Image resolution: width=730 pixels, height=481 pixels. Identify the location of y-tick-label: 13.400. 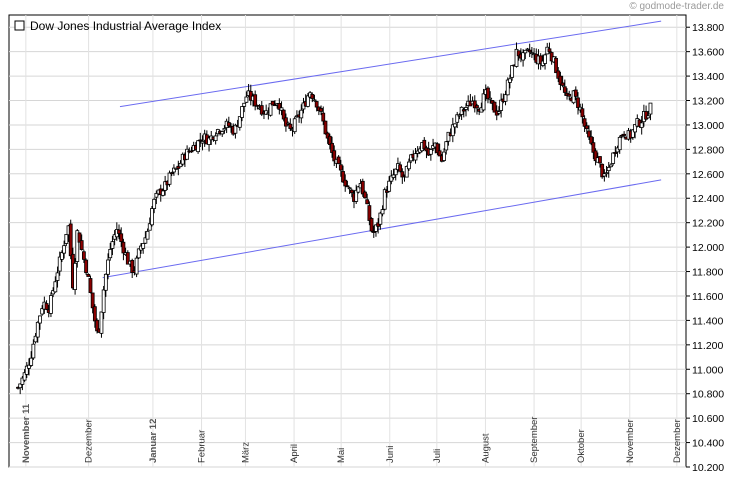
(708, 77).